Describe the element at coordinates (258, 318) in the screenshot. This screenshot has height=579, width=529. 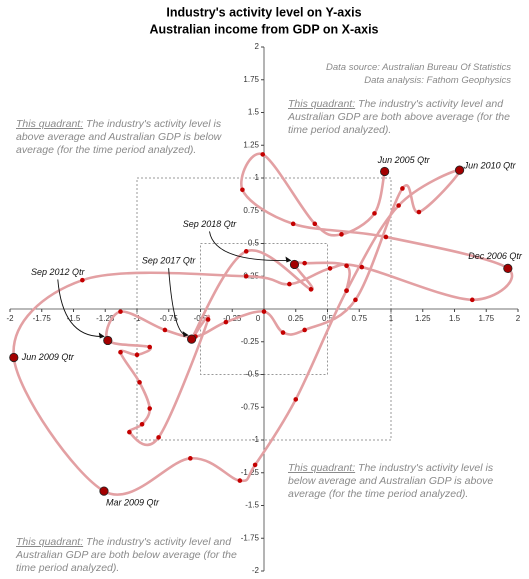
I see `x-tick-label: 0` at that location.